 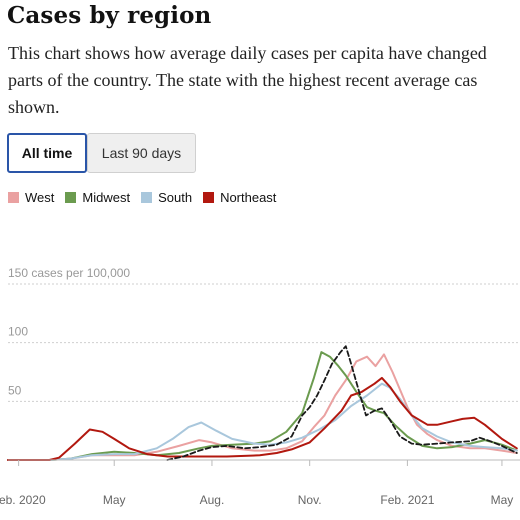 I want to click on legend-item-midwest: Midwest, so click(x=97, y=197).